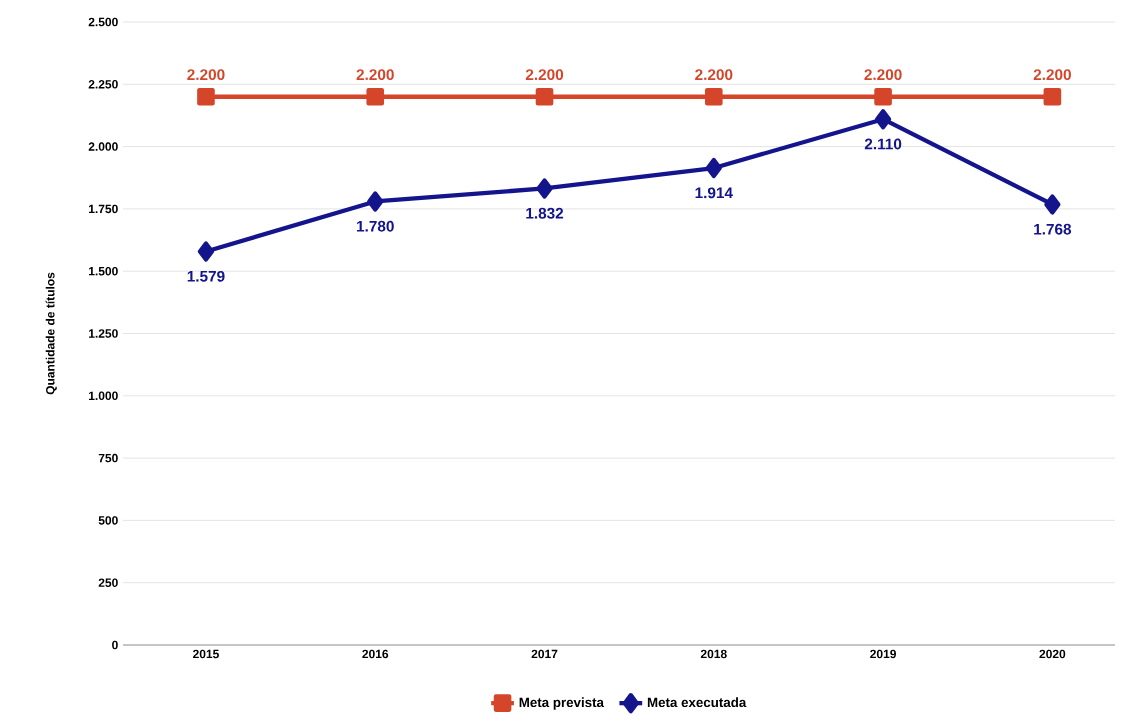  Describe the element at coordinates (115, 645) in the screenshot. I see `y-tick-label: 0` at that location.